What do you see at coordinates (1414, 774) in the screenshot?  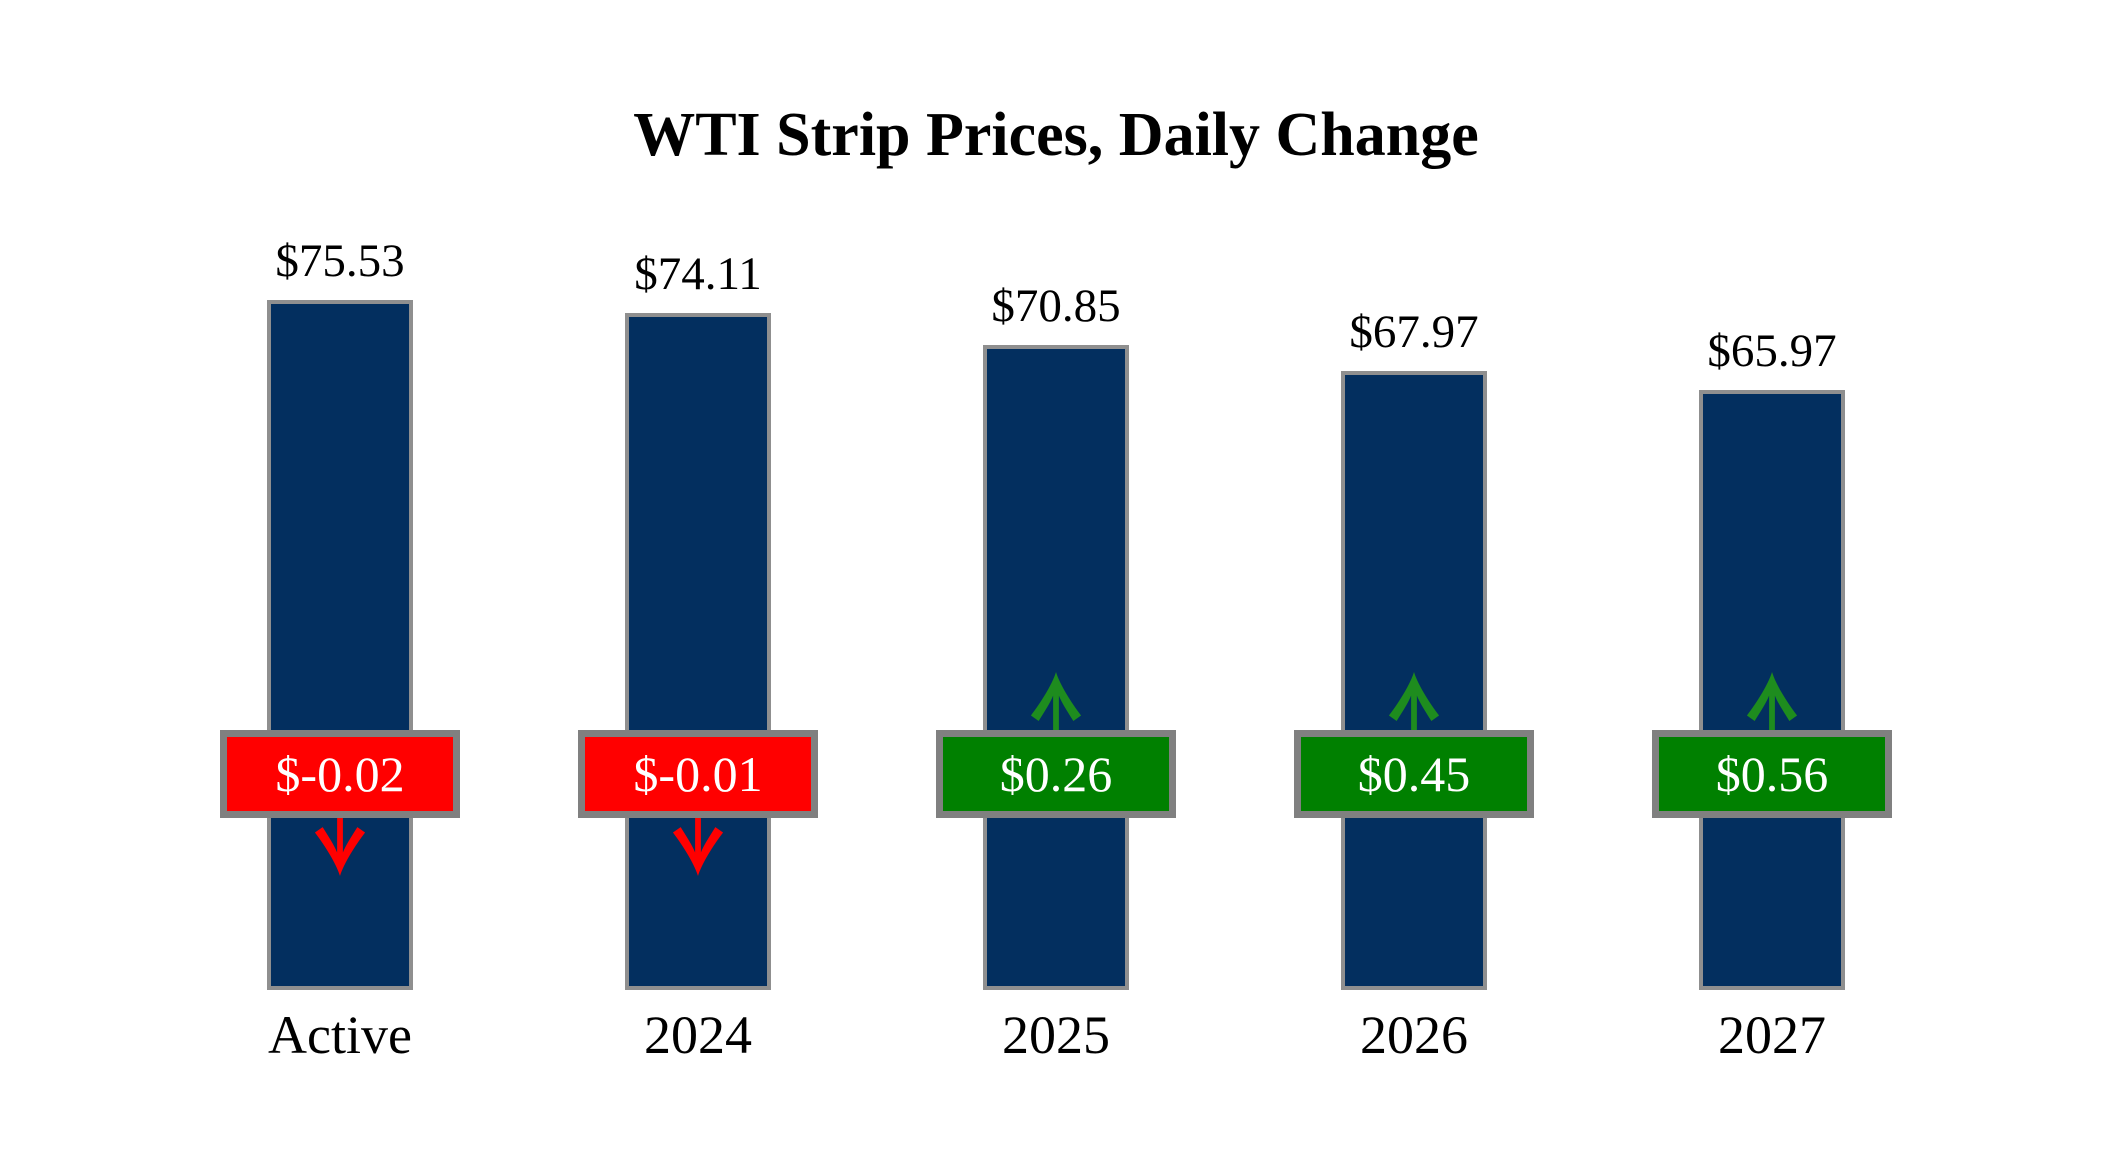 I see `change-badge: $0.45` at bounding box center [1414, 774].